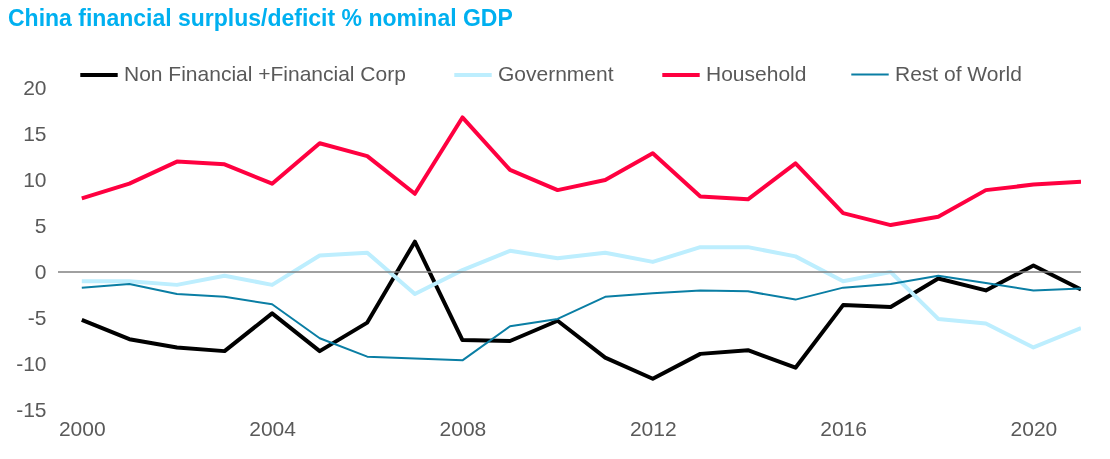 Image resolution: width=1110 pixels, height=459 pixels. Describe the element at coordinates (556, 73) in the screenshot. I see `legend-label: Government` at that location.